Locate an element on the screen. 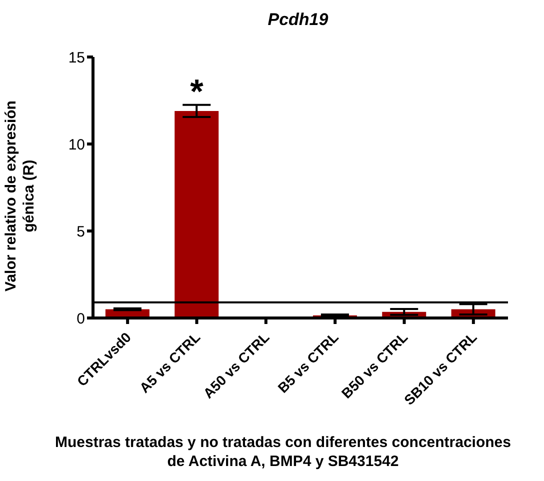 The height and width of the screenshot is (481, 544). x-axis-title: Muestras tratadas y no tratadas con diferentes concentraciones de Activina A, BMP4 y SB431542 is located at coordinates (283, 452).